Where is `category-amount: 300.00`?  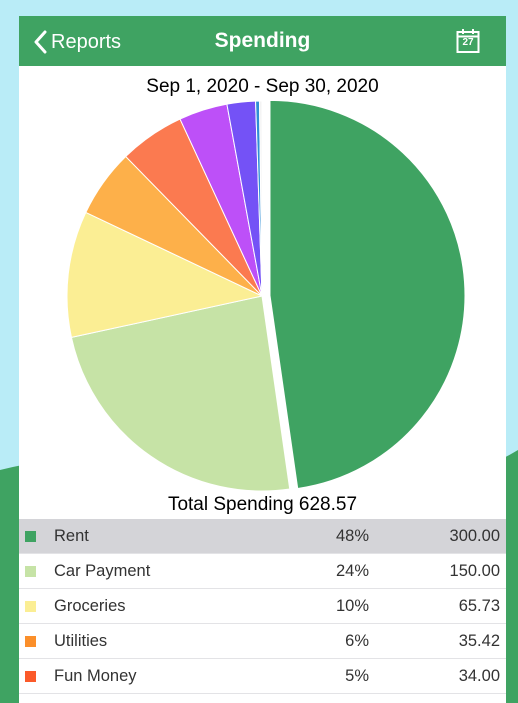 category-amount: 300.00 is located at coordinates (474, 536).